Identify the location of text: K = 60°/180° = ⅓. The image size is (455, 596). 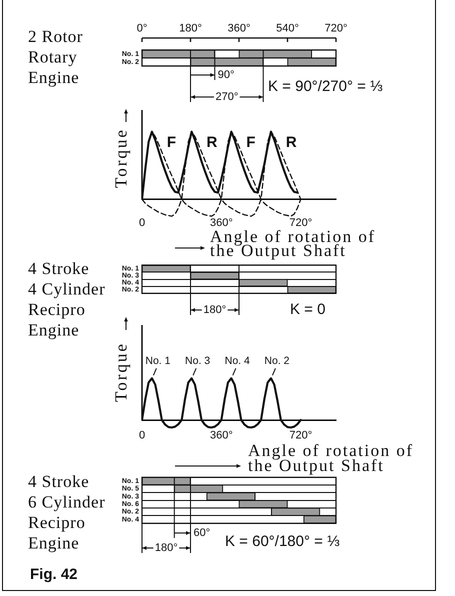
(282, 541).